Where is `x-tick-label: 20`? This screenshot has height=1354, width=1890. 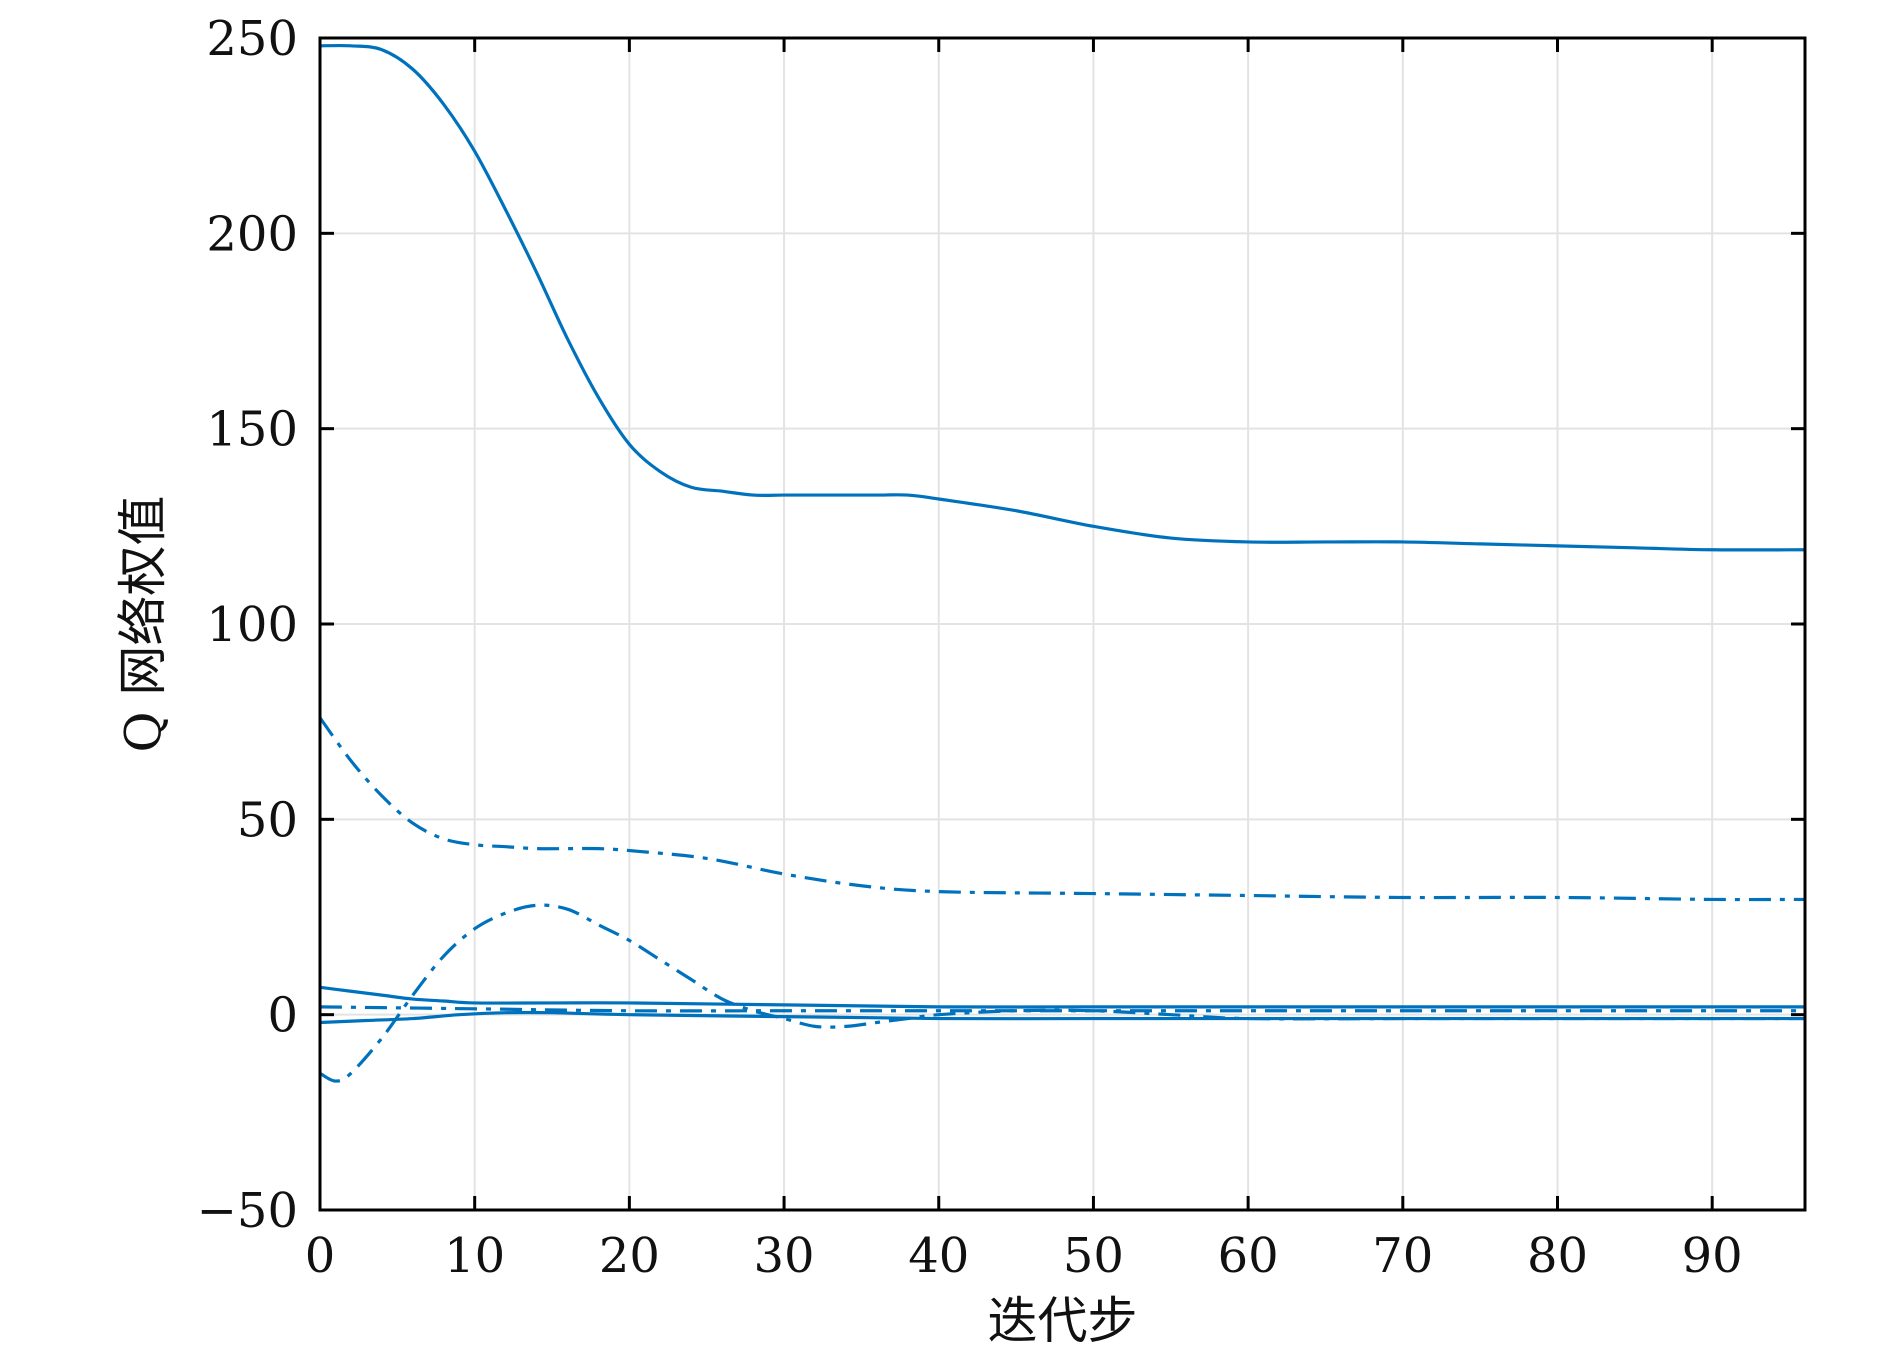 x-tick-label: 20 is located at coordinates (629, 1256).